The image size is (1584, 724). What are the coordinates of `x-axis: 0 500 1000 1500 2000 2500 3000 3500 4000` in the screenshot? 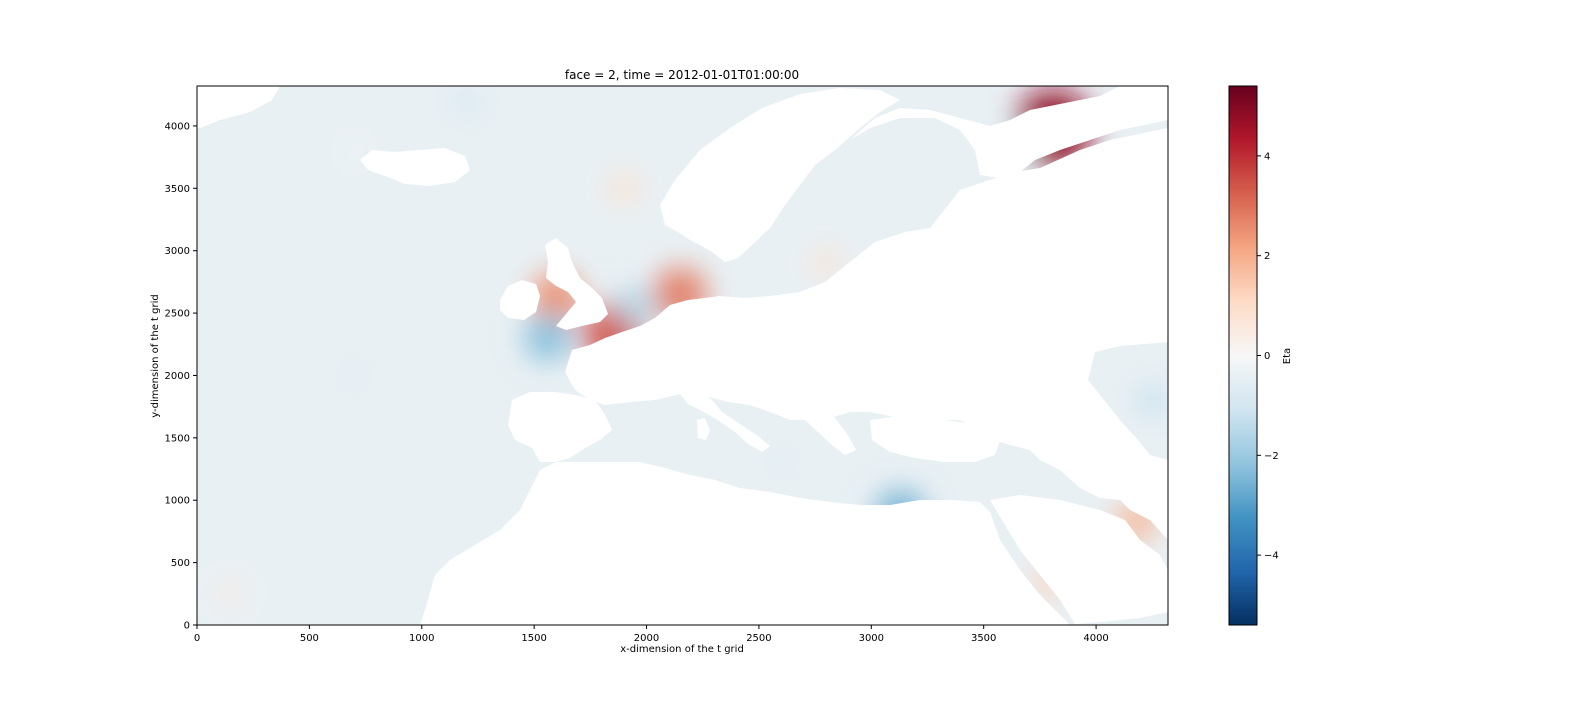 It's located at (651, 634).